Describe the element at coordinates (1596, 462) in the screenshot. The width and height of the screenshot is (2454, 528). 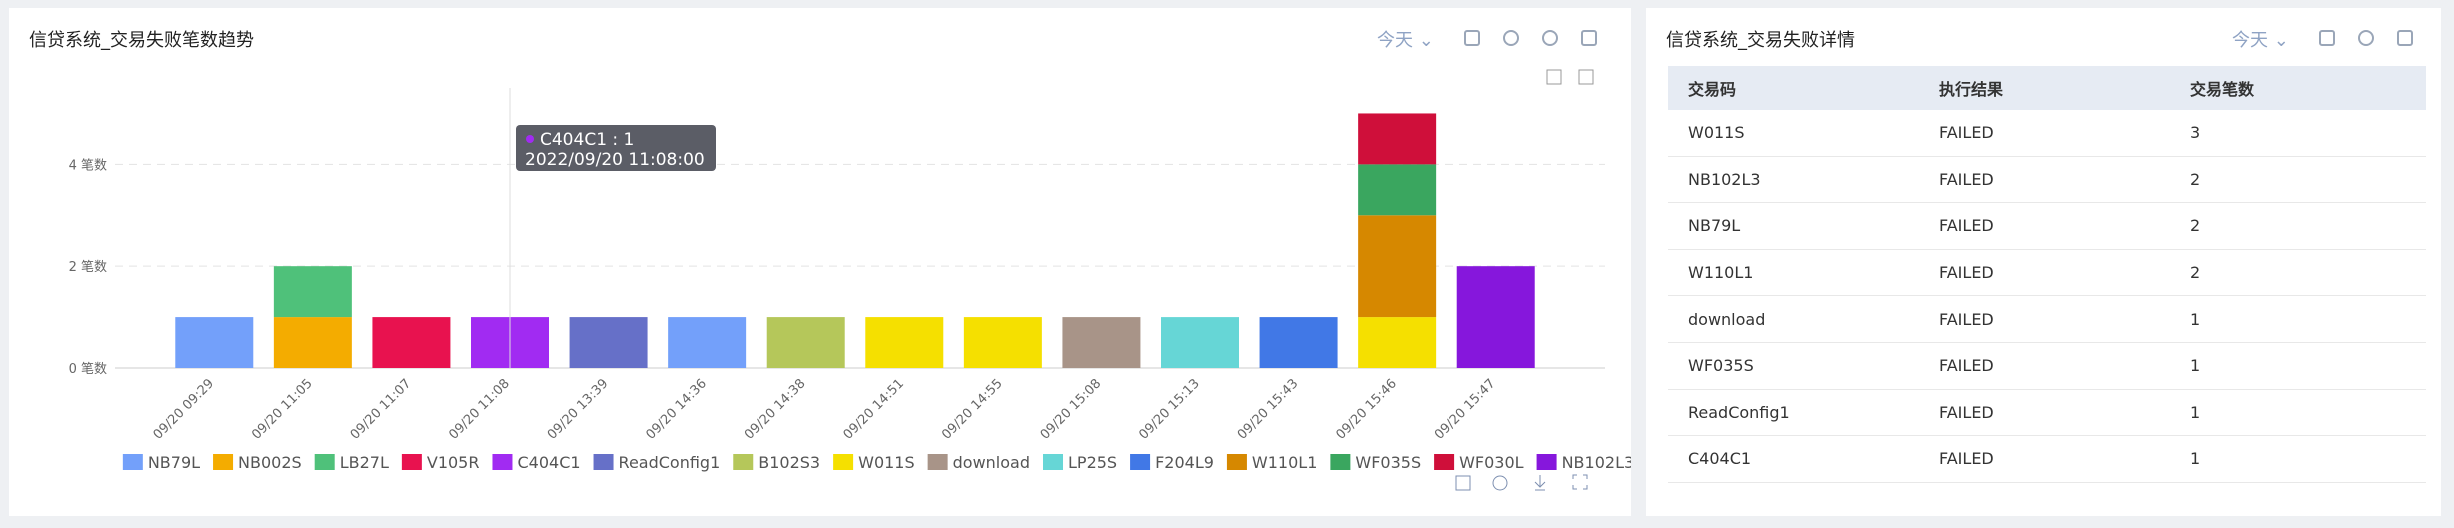
I see `legend-label: NB102L3` at that location.